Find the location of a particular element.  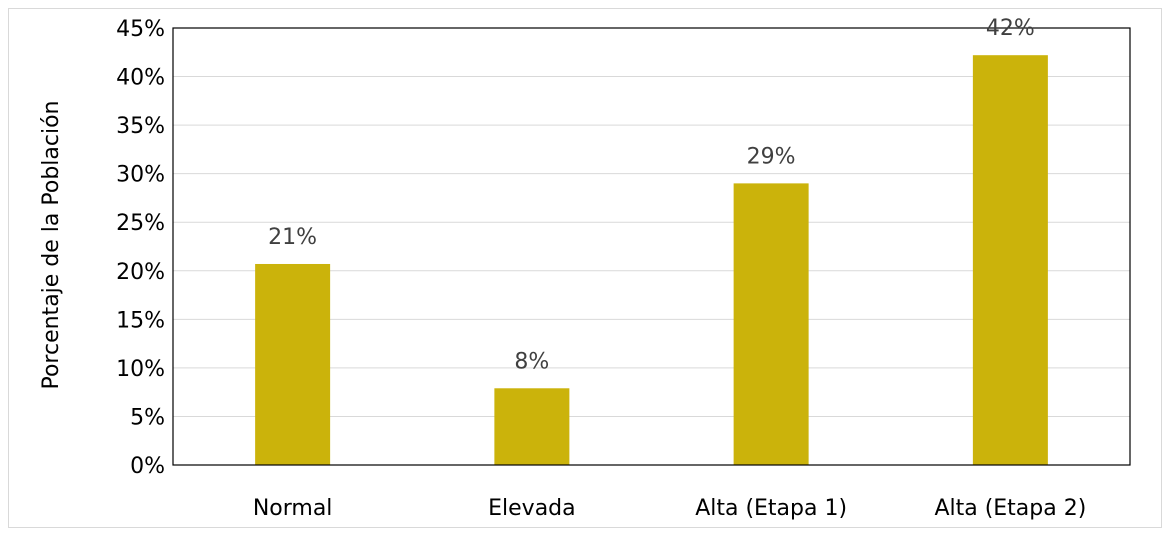

x-category-label: Alta (Etapa 1) is located at coordinates (771, 508).